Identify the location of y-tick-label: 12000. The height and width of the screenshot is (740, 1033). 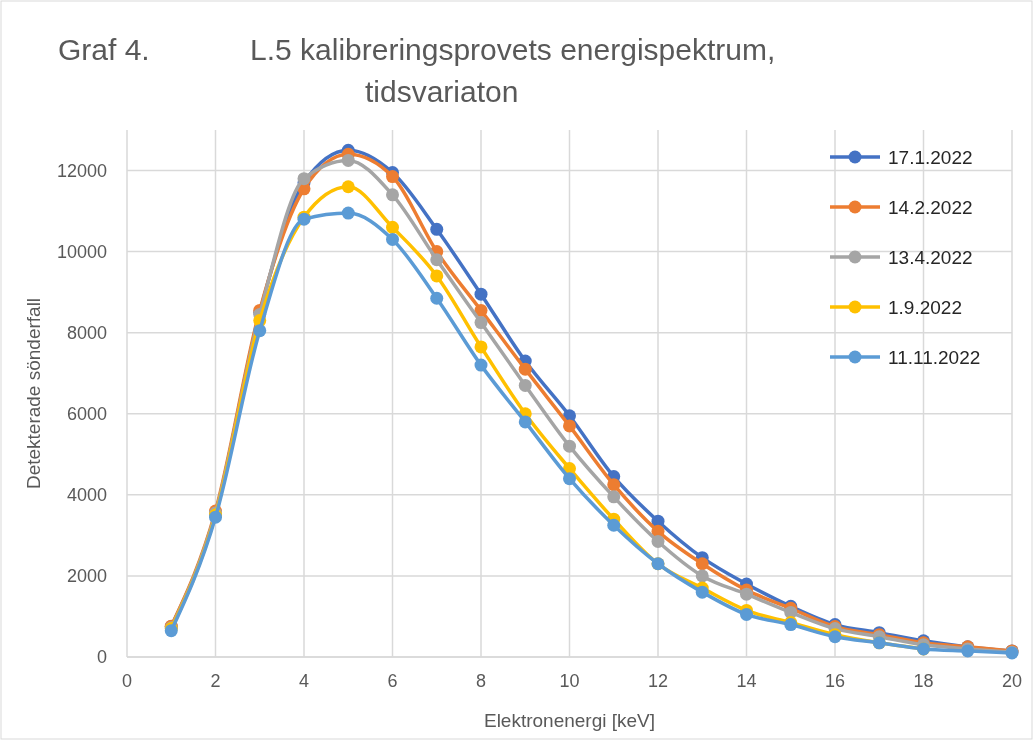
(81, 170).